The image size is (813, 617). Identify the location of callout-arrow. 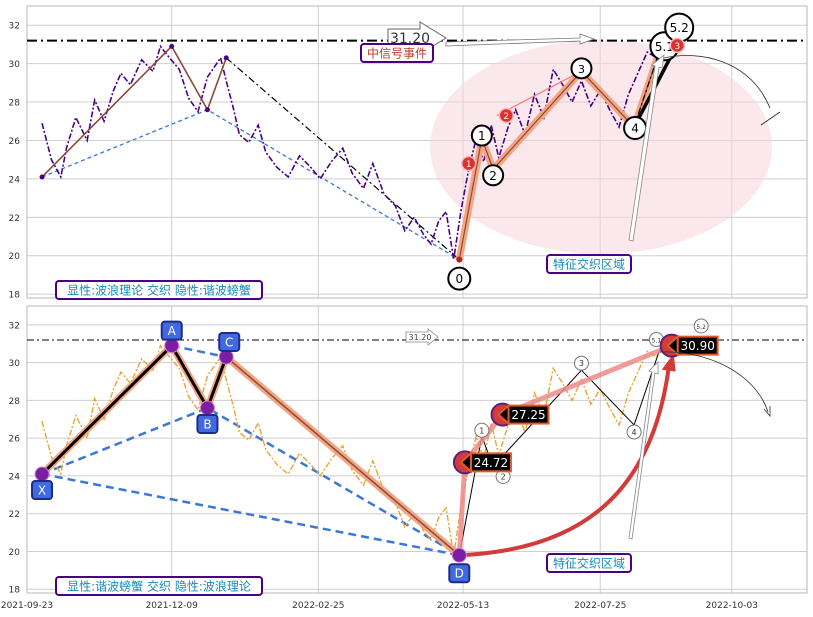
(422, 337).